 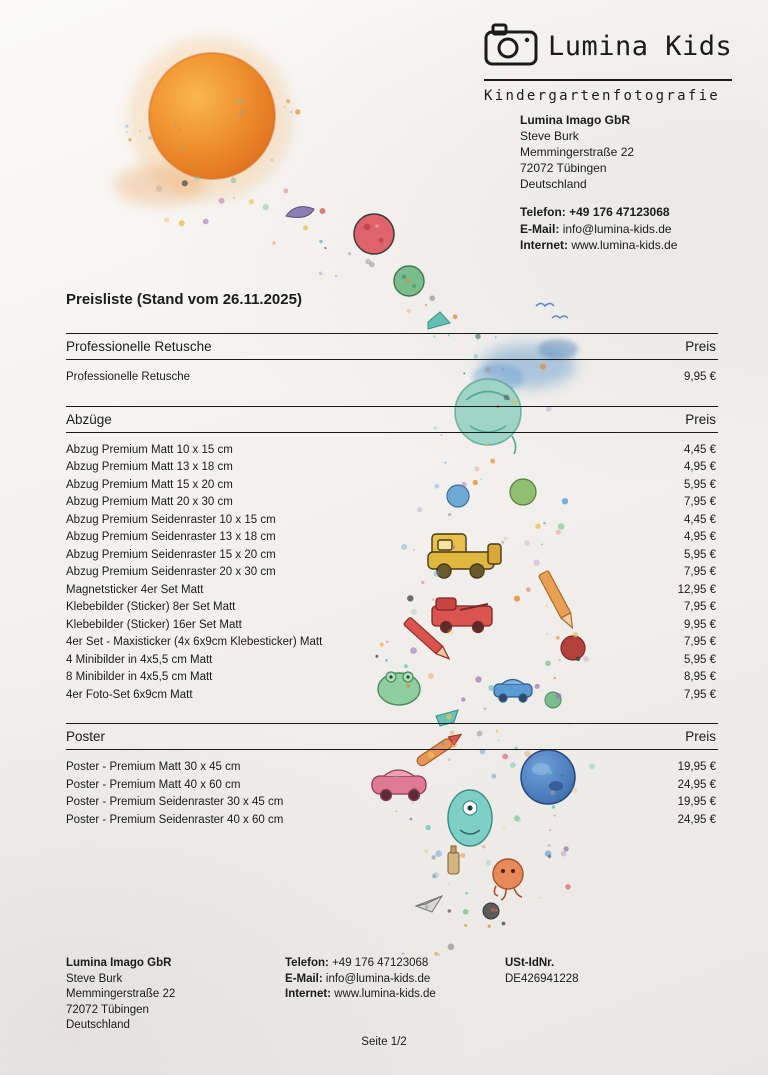 I want to click on price-row: 4 Minibilder in 4x5,5 cm Matt 5,95 €, so click(x=392, y=661).